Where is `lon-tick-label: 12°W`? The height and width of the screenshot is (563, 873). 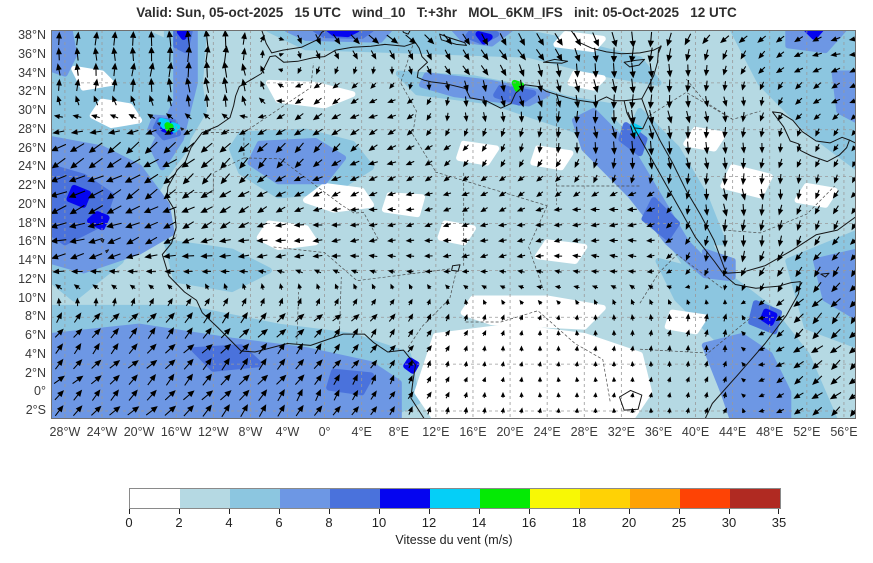
lon-tick-label: 12°W is located at coordinates (213, 432).